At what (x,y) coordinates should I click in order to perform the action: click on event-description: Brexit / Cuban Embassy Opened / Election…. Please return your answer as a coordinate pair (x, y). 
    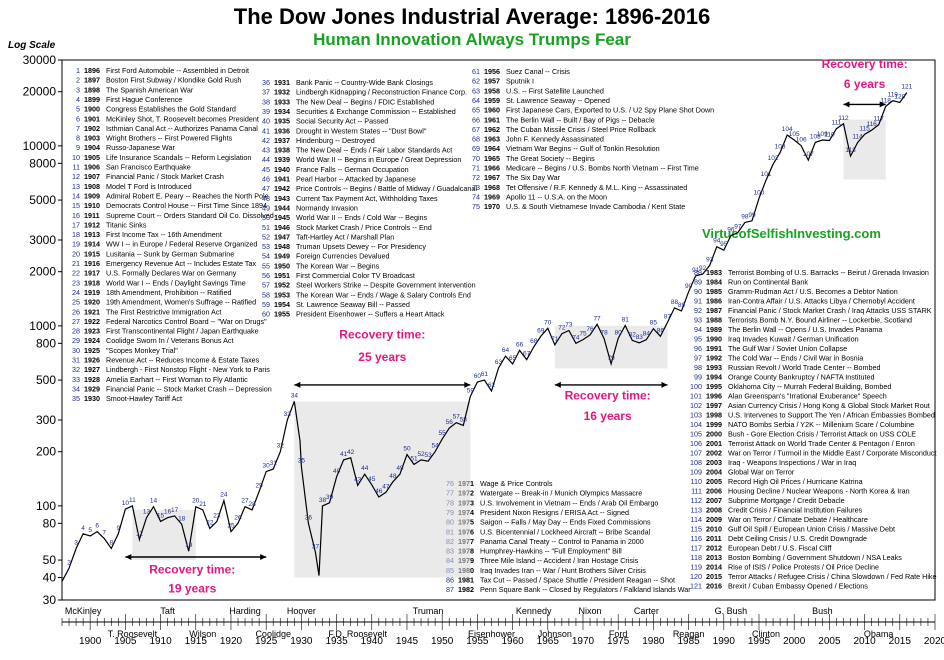
    Looking at the image, I should click on (798, 586).